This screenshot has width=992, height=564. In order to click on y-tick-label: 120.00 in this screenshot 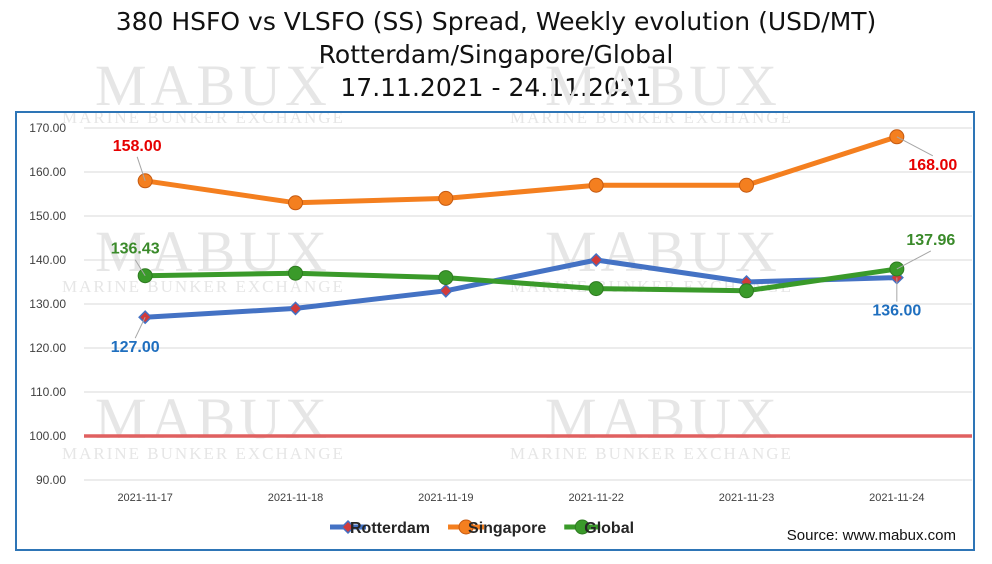, I will do `click(47, 348)`.